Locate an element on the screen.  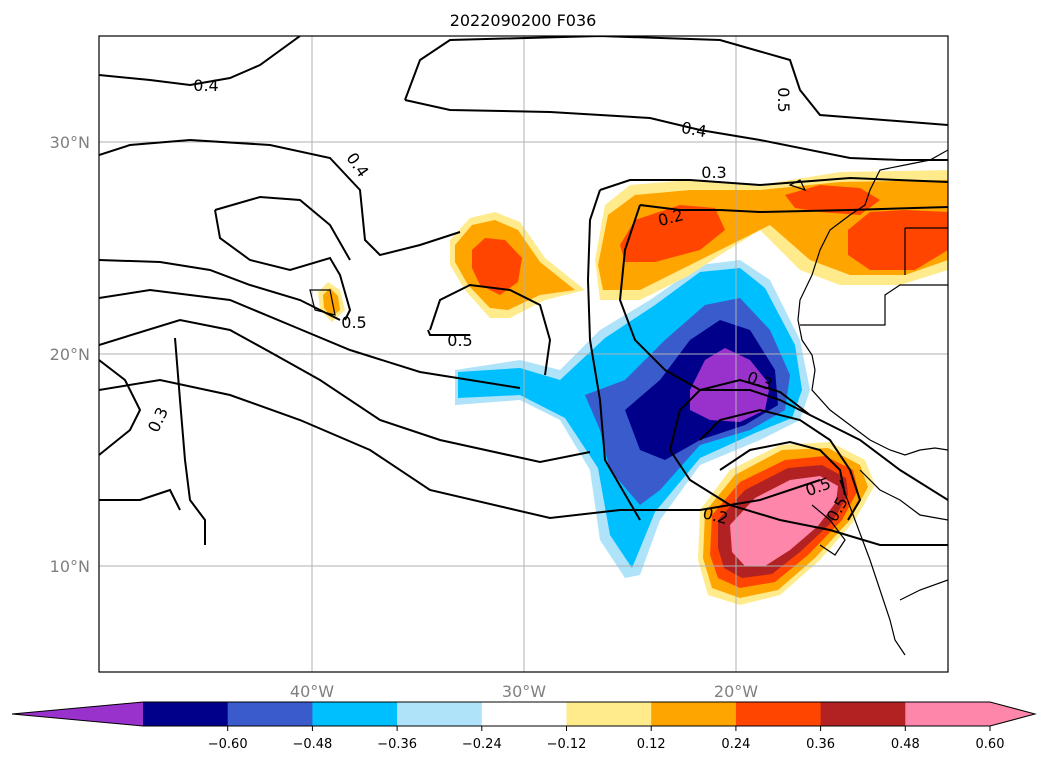
colorbar-tick-label: −0.60 is located at coordinates (228, 744).